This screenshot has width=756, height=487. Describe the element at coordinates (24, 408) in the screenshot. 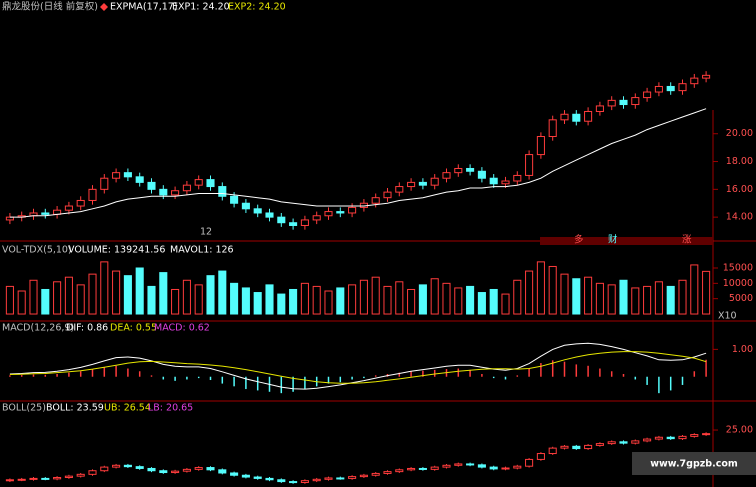

I see `indicator-label: BOLL(25)` at that location.